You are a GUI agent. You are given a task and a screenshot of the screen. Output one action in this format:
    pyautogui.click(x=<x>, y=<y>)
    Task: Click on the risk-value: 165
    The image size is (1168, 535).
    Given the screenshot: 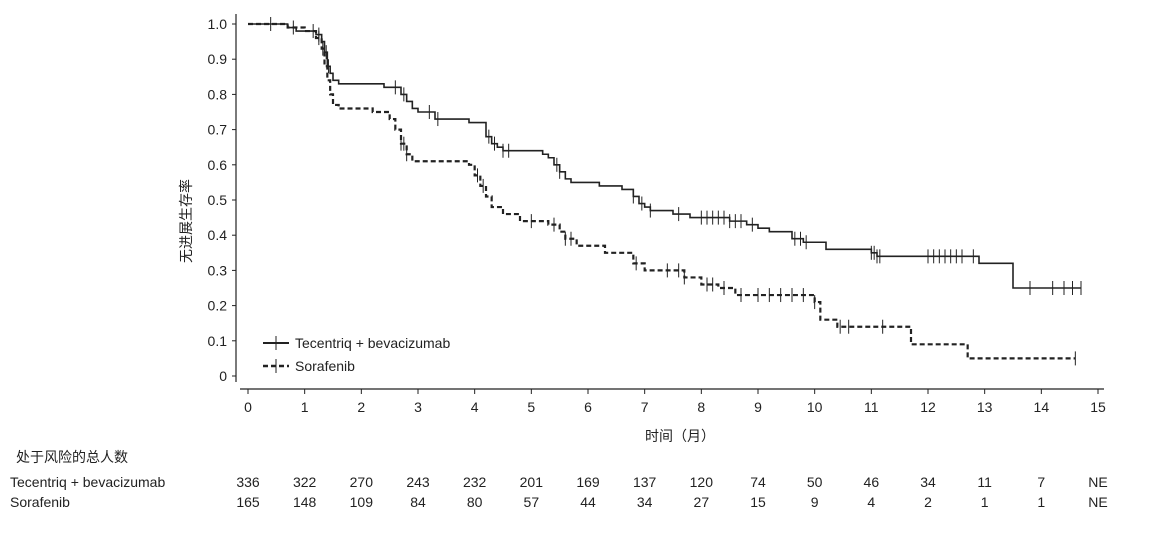 What is the action you would take?
    pyautogui.click(x=248, y=502)
    